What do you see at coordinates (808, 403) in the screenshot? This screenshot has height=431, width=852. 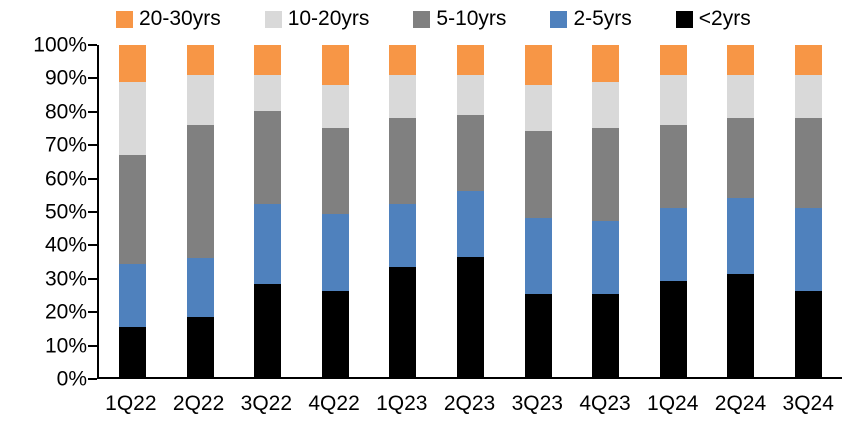 I see `x-tick-label: 3Q24` at bounding box center [808, 403].